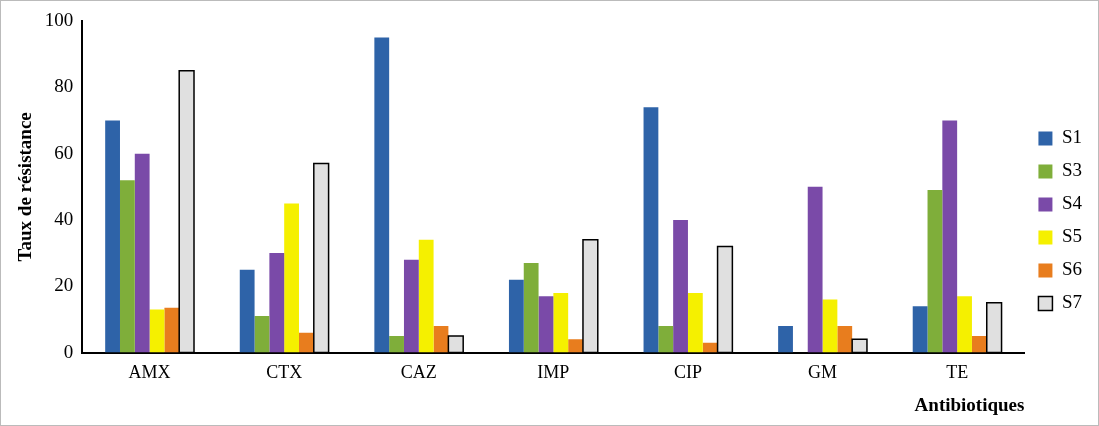  I want to click on x-axis-title: Antibiotiques, so click(969, 404).